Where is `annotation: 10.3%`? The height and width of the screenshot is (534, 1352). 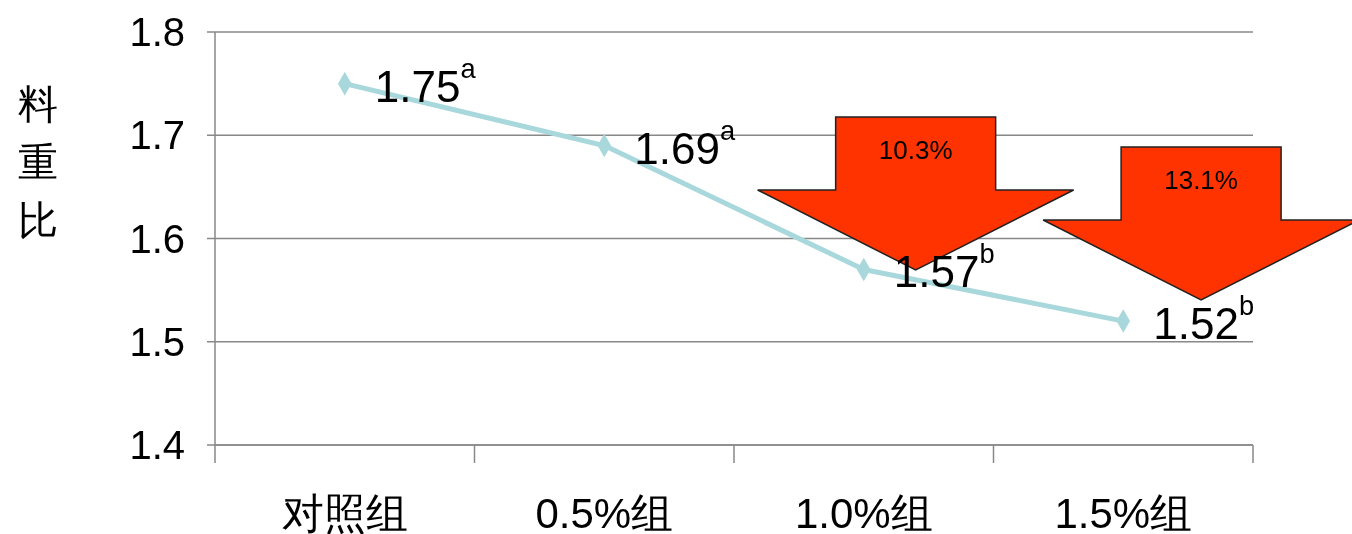 annotation: 10.3% is located at coordinates (915, 150).